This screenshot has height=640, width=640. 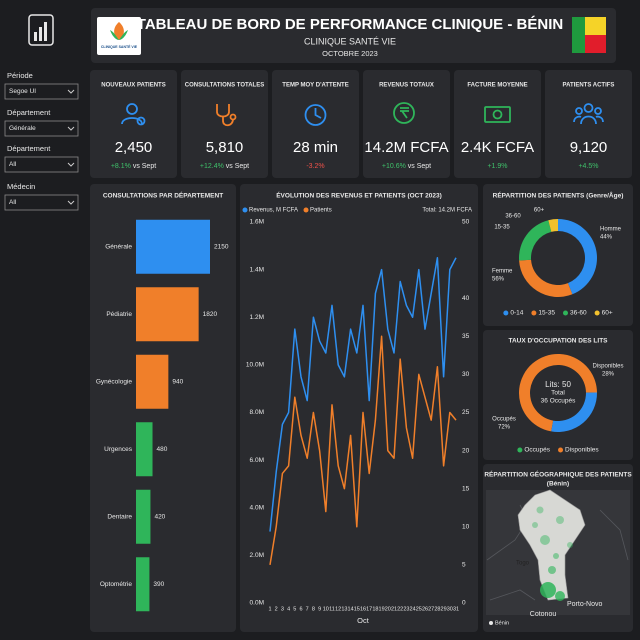 I want to click on app-logo, so click(x=41, y=30).